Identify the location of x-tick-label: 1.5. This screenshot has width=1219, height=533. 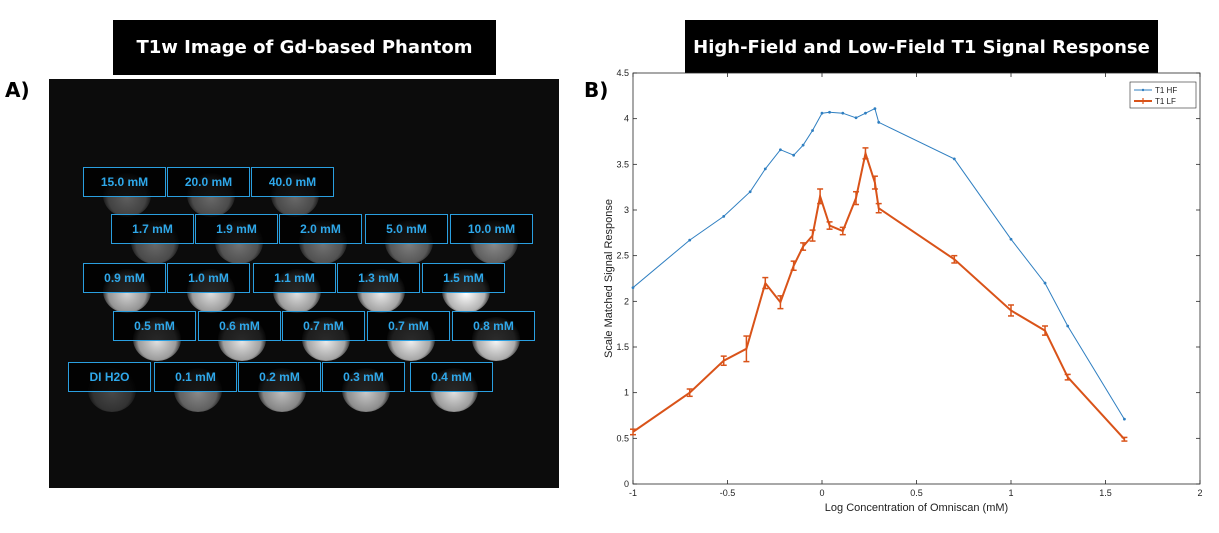
(1105, 493).